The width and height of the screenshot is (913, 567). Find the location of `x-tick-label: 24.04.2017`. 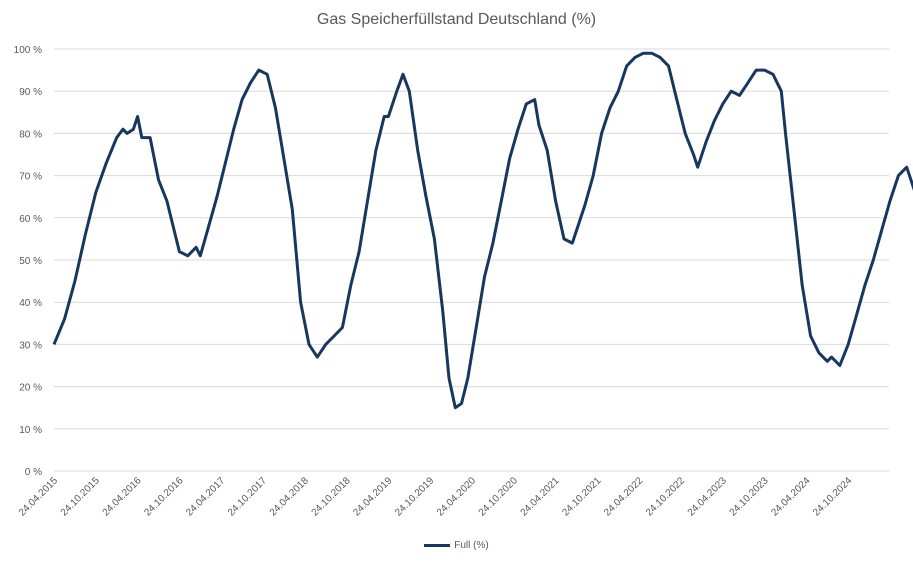

x-tick-label: 24.04.2017 is located at coordinates (205, 496).